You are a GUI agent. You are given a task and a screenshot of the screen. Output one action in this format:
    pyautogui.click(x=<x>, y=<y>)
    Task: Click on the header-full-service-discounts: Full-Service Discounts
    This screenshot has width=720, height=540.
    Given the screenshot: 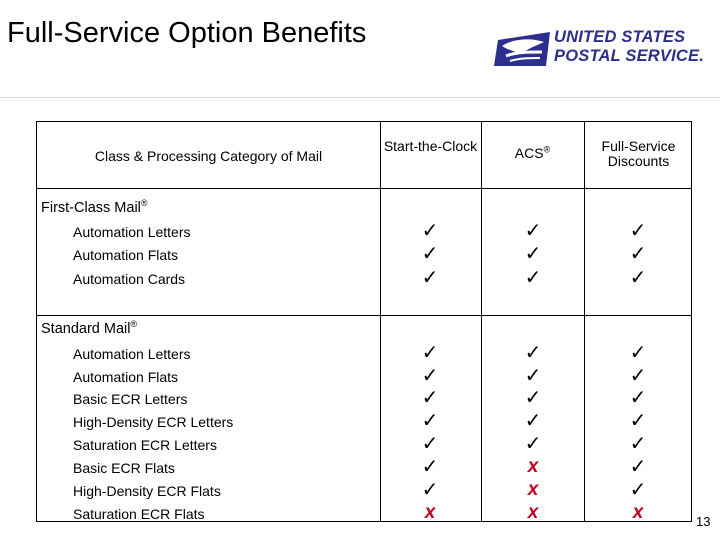 What is the action you would take?
    pyautogui.click(x=638, y=153)
    